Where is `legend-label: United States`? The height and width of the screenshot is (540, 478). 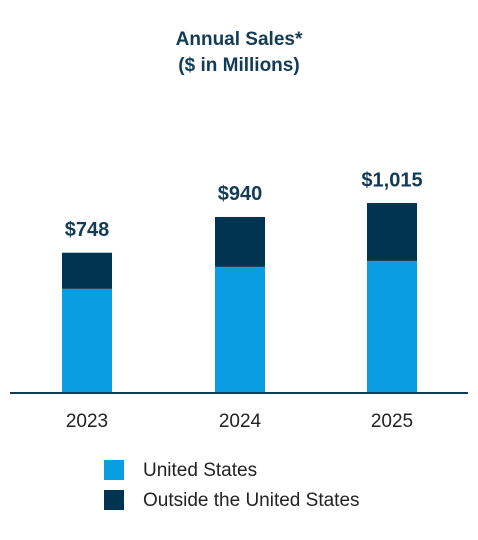
legend-label: United States is located at coordinates (200, 470).